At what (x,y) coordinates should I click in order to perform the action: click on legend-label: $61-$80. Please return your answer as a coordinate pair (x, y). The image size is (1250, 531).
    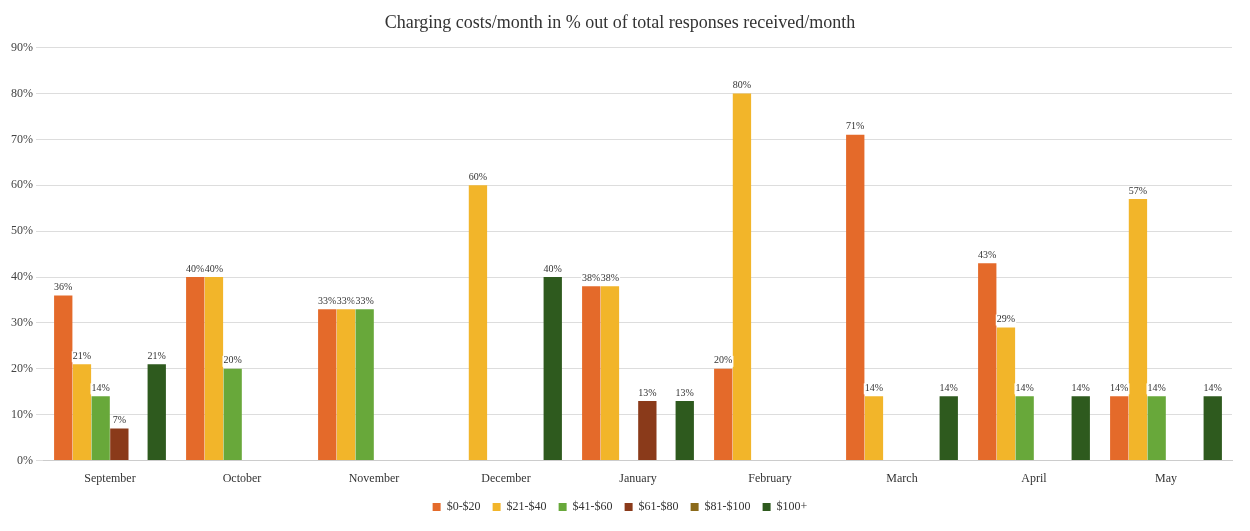
    Looking at the image, I should click on (658, 506).